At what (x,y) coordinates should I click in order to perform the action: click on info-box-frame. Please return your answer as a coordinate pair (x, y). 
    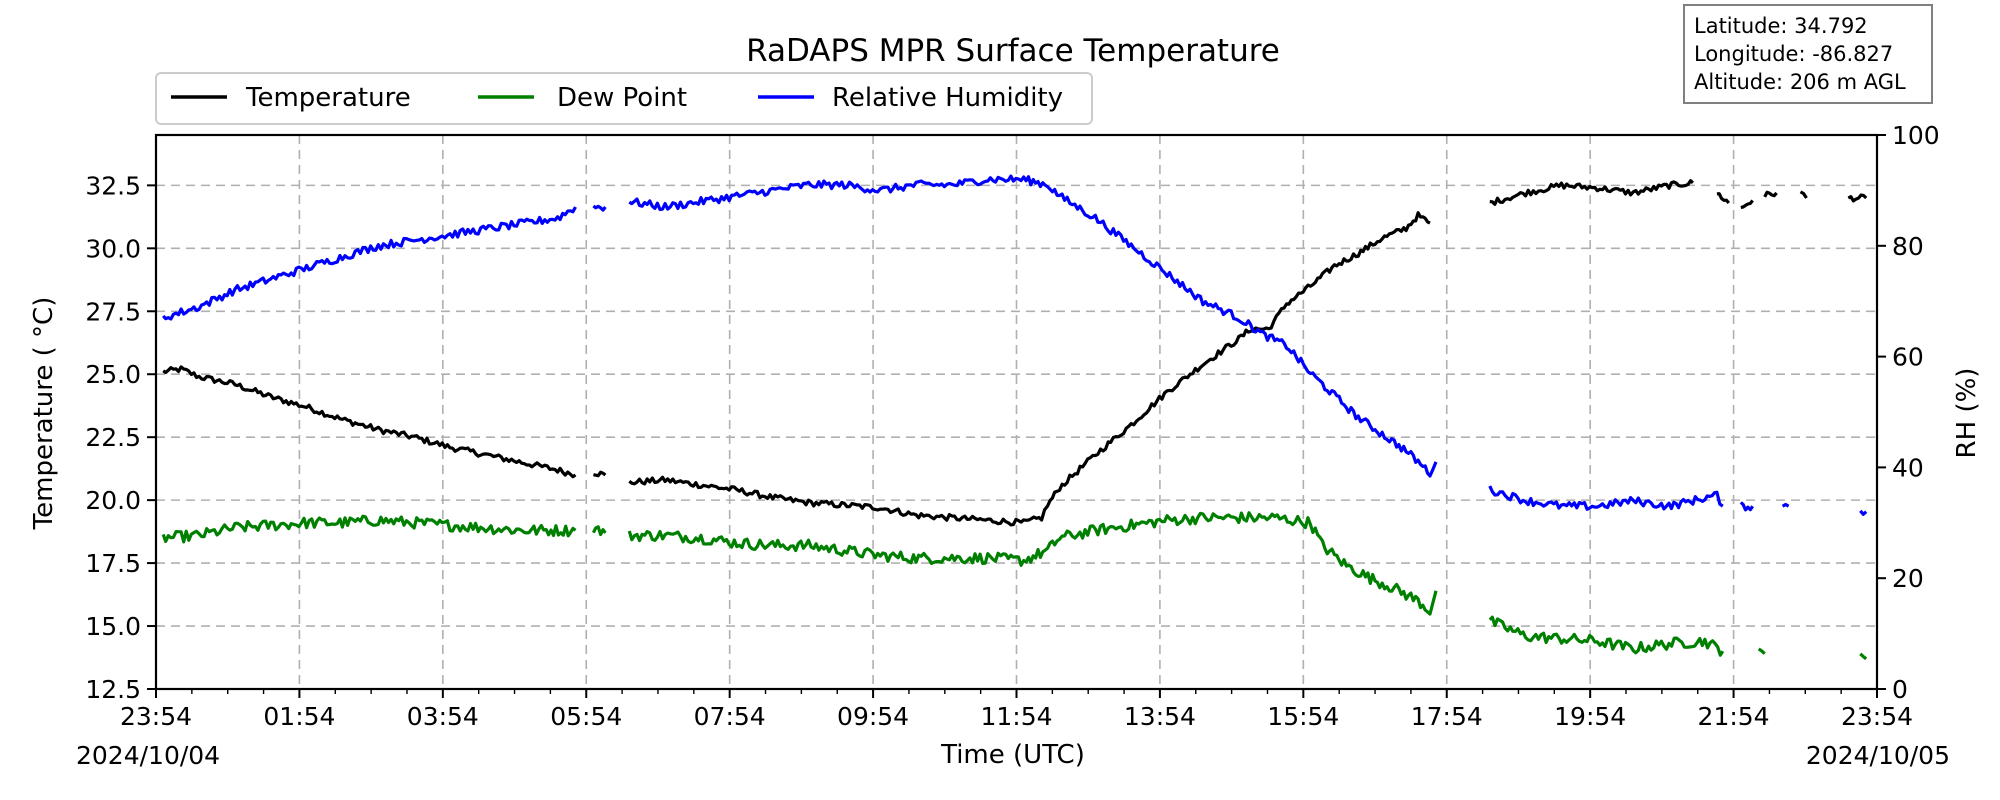
    Looking at the image, I should click on (1808, 54).